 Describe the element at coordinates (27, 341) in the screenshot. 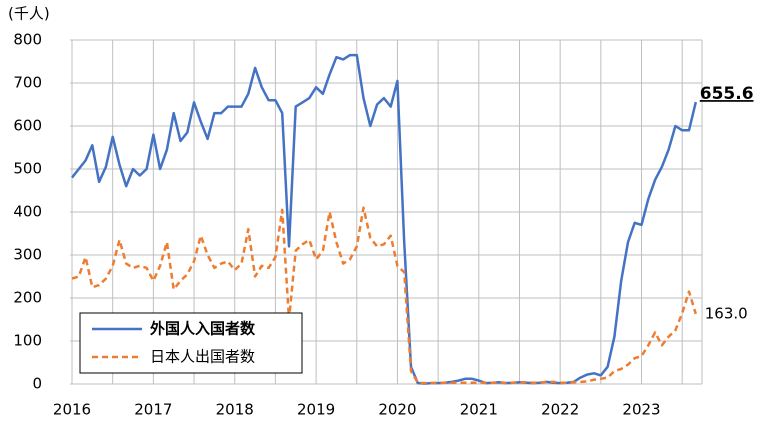

I see `y-tick-label: 100` at that location.